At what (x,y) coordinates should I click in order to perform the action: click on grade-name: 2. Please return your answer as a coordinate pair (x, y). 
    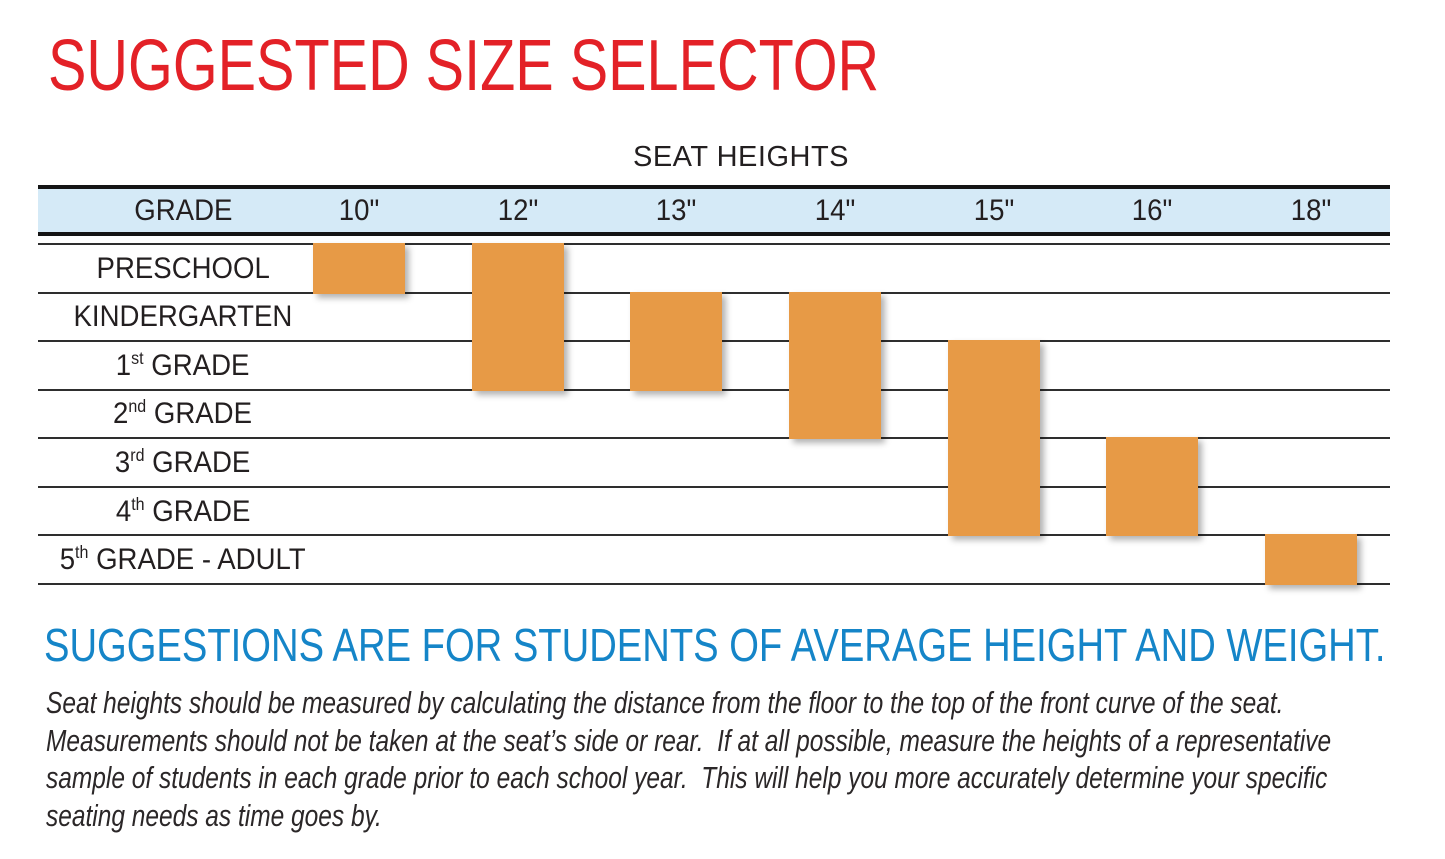
    Looking at the image, I should click on (121, 414).